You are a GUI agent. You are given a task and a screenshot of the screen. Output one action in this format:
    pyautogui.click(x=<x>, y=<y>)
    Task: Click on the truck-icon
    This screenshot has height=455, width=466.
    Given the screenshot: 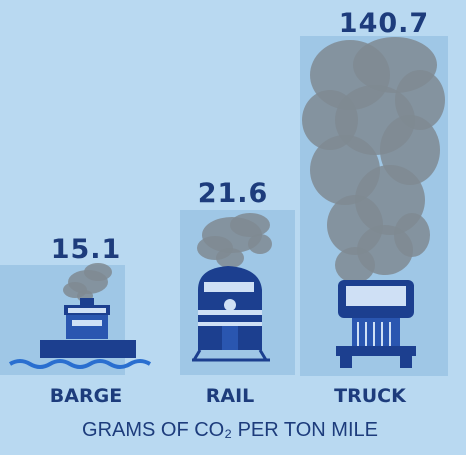 What is the action you would take?
    pyautogui.click(x=376, y=324)
    